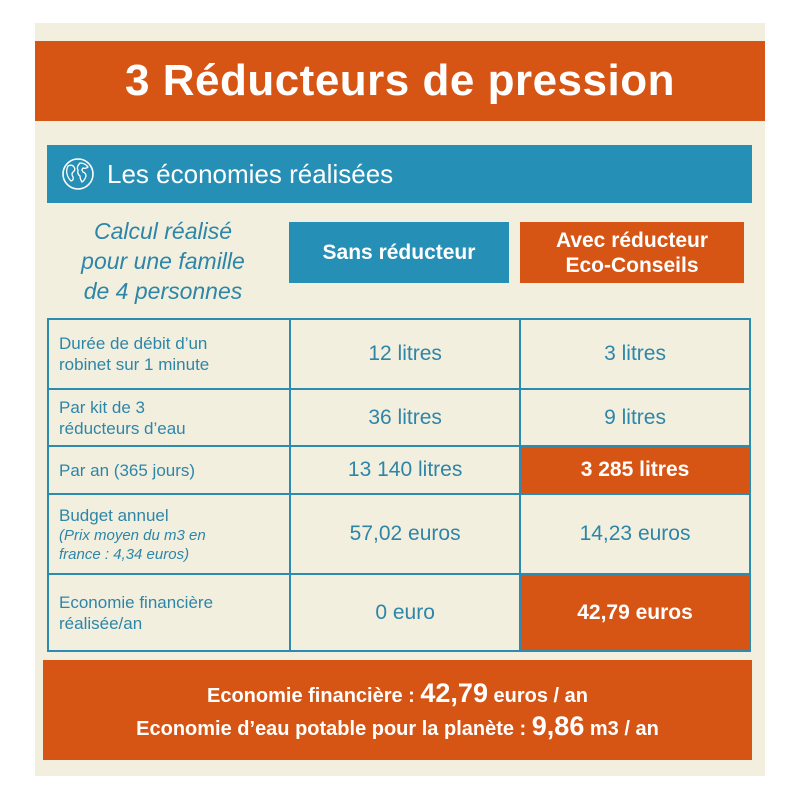 The image size is (800, 800). I want to click on column-header-without: Sans réducteur, so click(399, 252).